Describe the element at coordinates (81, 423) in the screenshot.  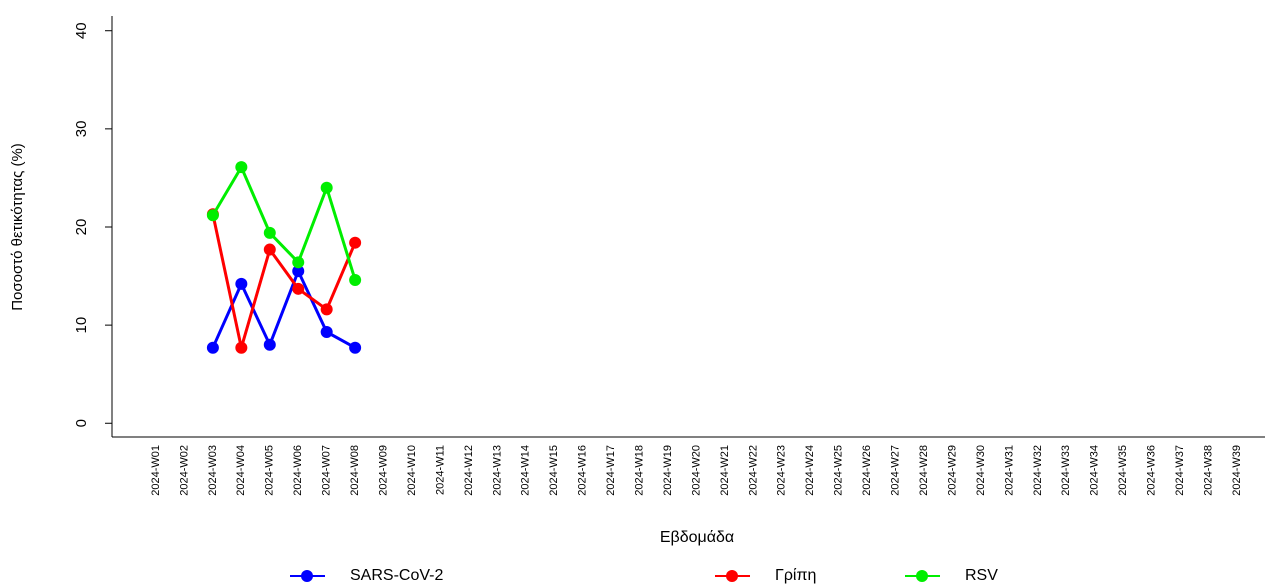
I see `y-tick-label: 0` at that location.